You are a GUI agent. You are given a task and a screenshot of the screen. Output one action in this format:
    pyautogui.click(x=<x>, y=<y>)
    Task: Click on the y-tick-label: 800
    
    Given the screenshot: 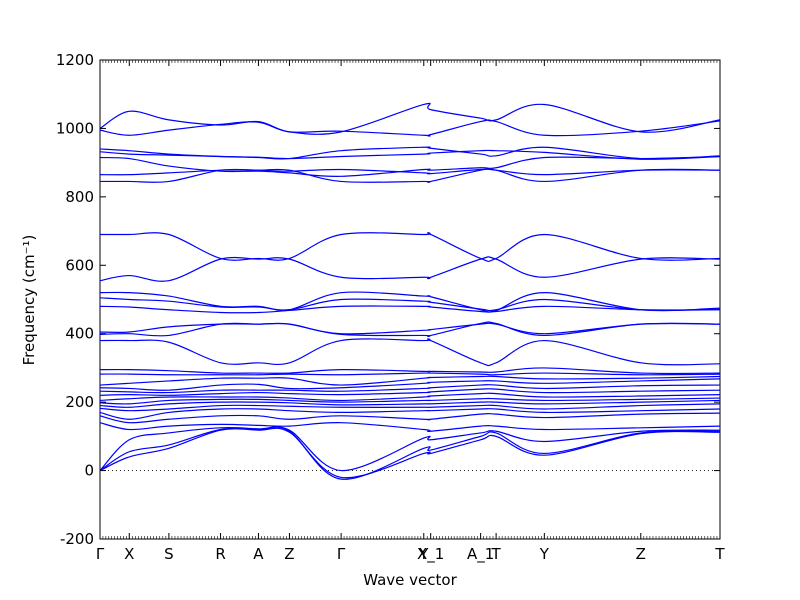 What is the action you would take?
    pyautogui.click(x=79, y=197)
    